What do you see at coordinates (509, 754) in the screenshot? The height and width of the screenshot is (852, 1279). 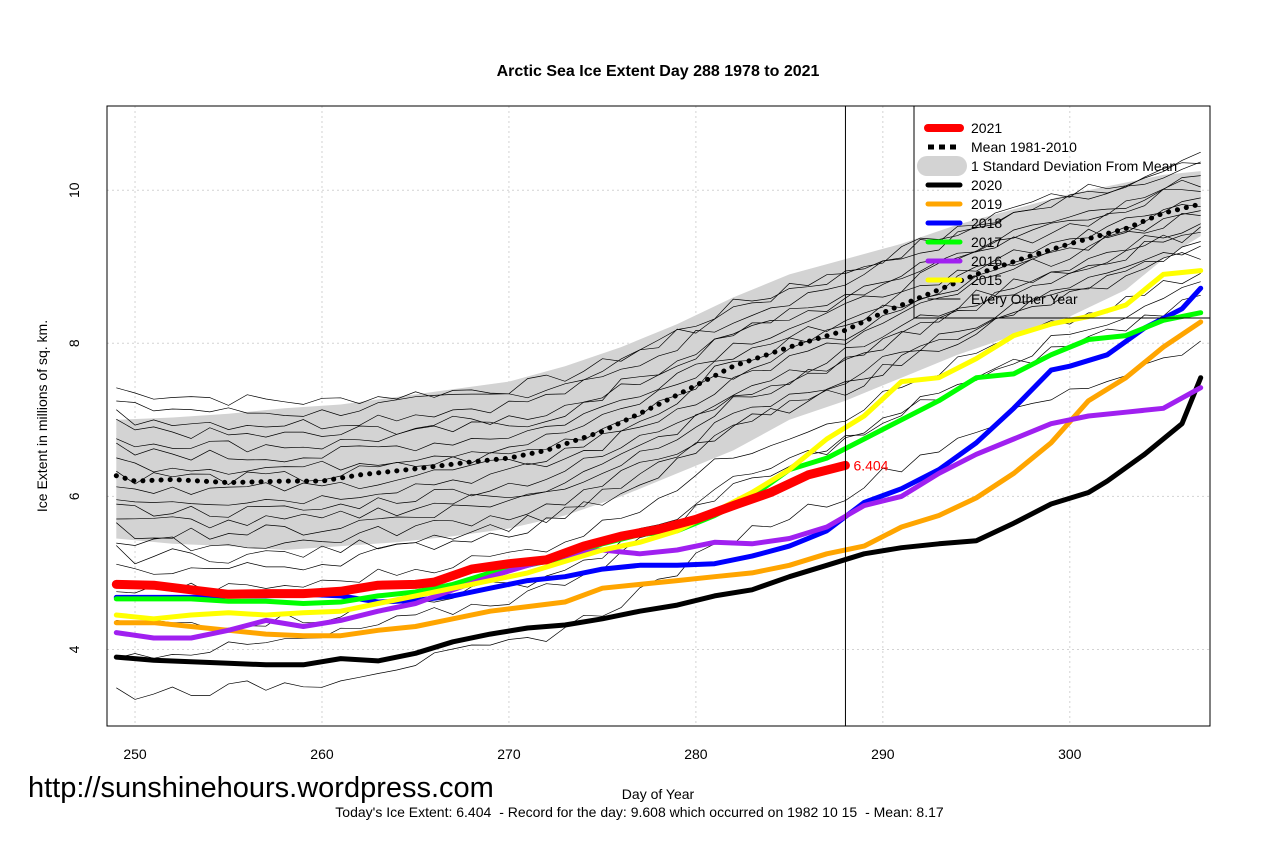 I see `x-tick-label: 270` at bounding box center [509, 754].